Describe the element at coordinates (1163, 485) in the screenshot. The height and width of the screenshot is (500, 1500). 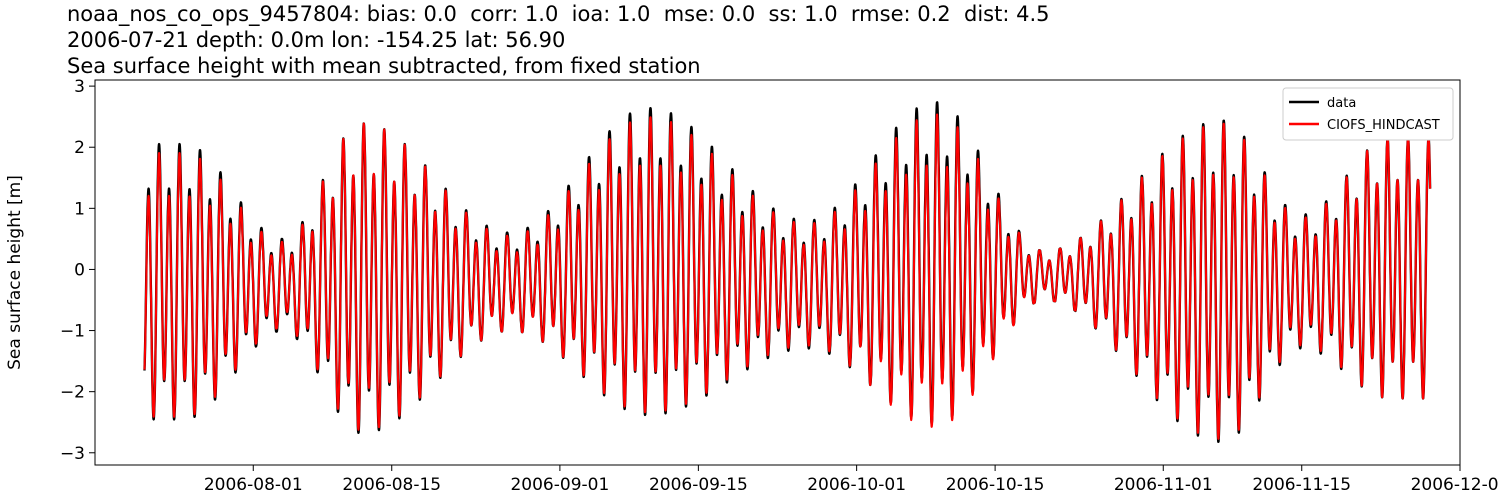
I see `x-tick-label: 2006-11-01` at that location.